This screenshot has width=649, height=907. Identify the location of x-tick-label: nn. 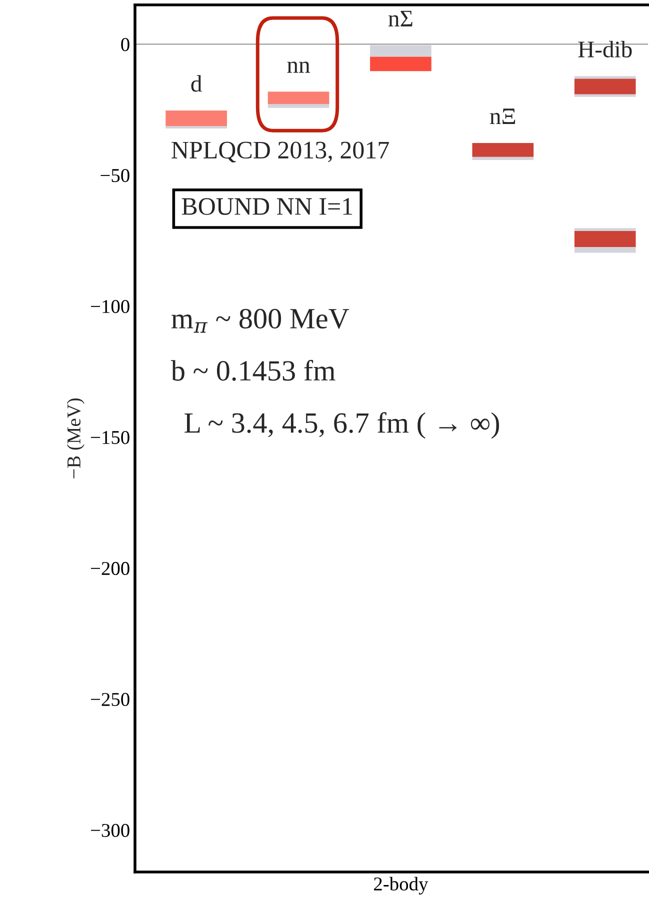
(298, 67).